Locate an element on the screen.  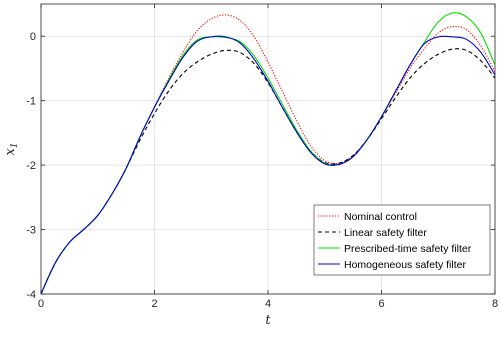
svg-text: x1 is located at coordinates (11, 148).